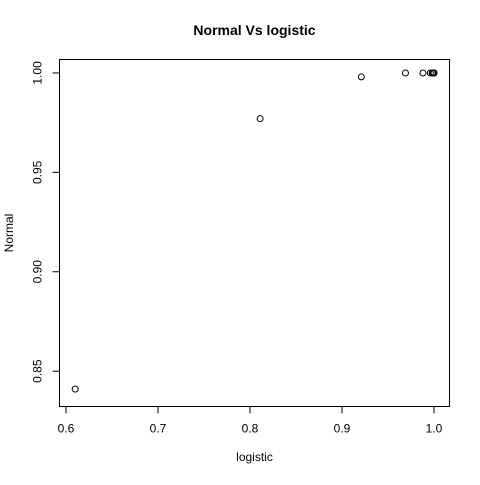 This screenshot has width=480, height=485. Describe the element at coordinates (38, 172) in the screenshot. I see `y-tick-label: 0.95` at that location.